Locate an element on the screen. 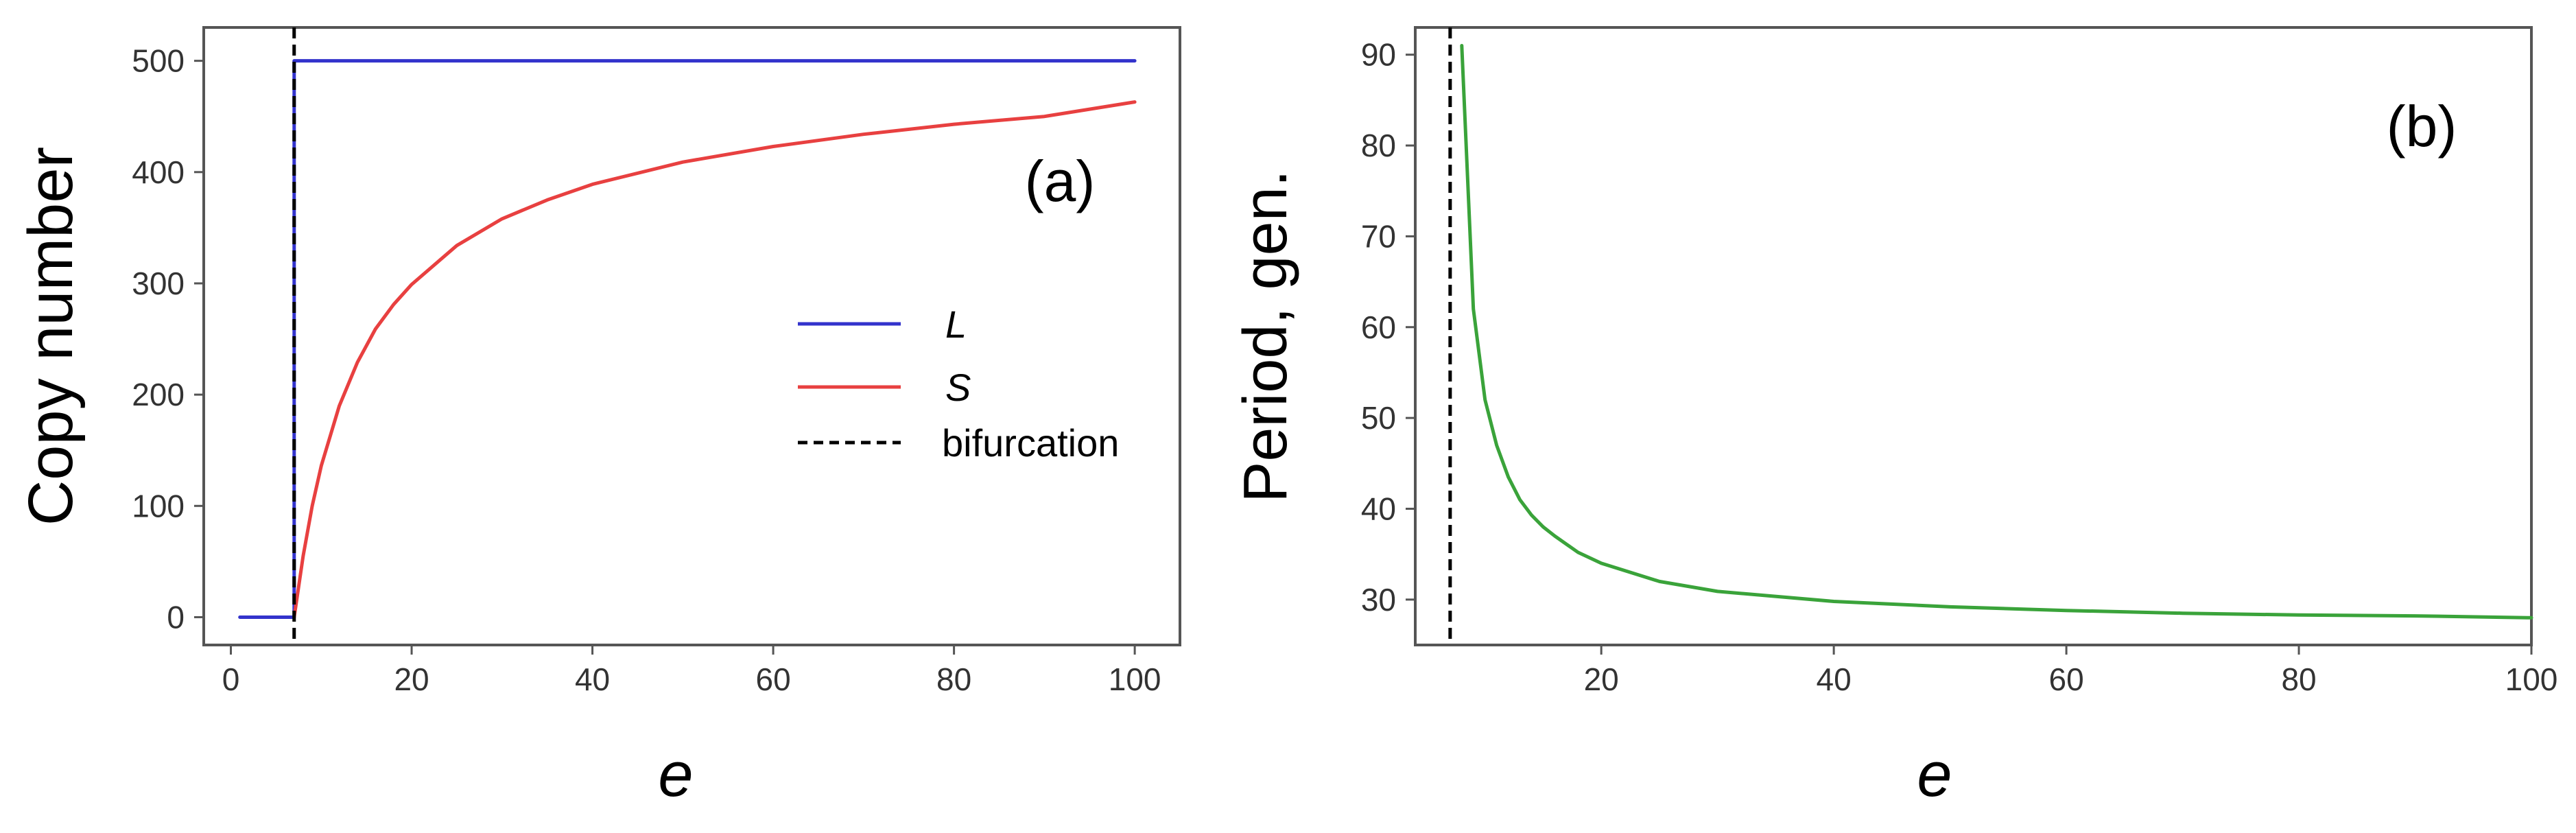  y-axis-label-b: Period, gen. is located at coordinates (1265, 335).